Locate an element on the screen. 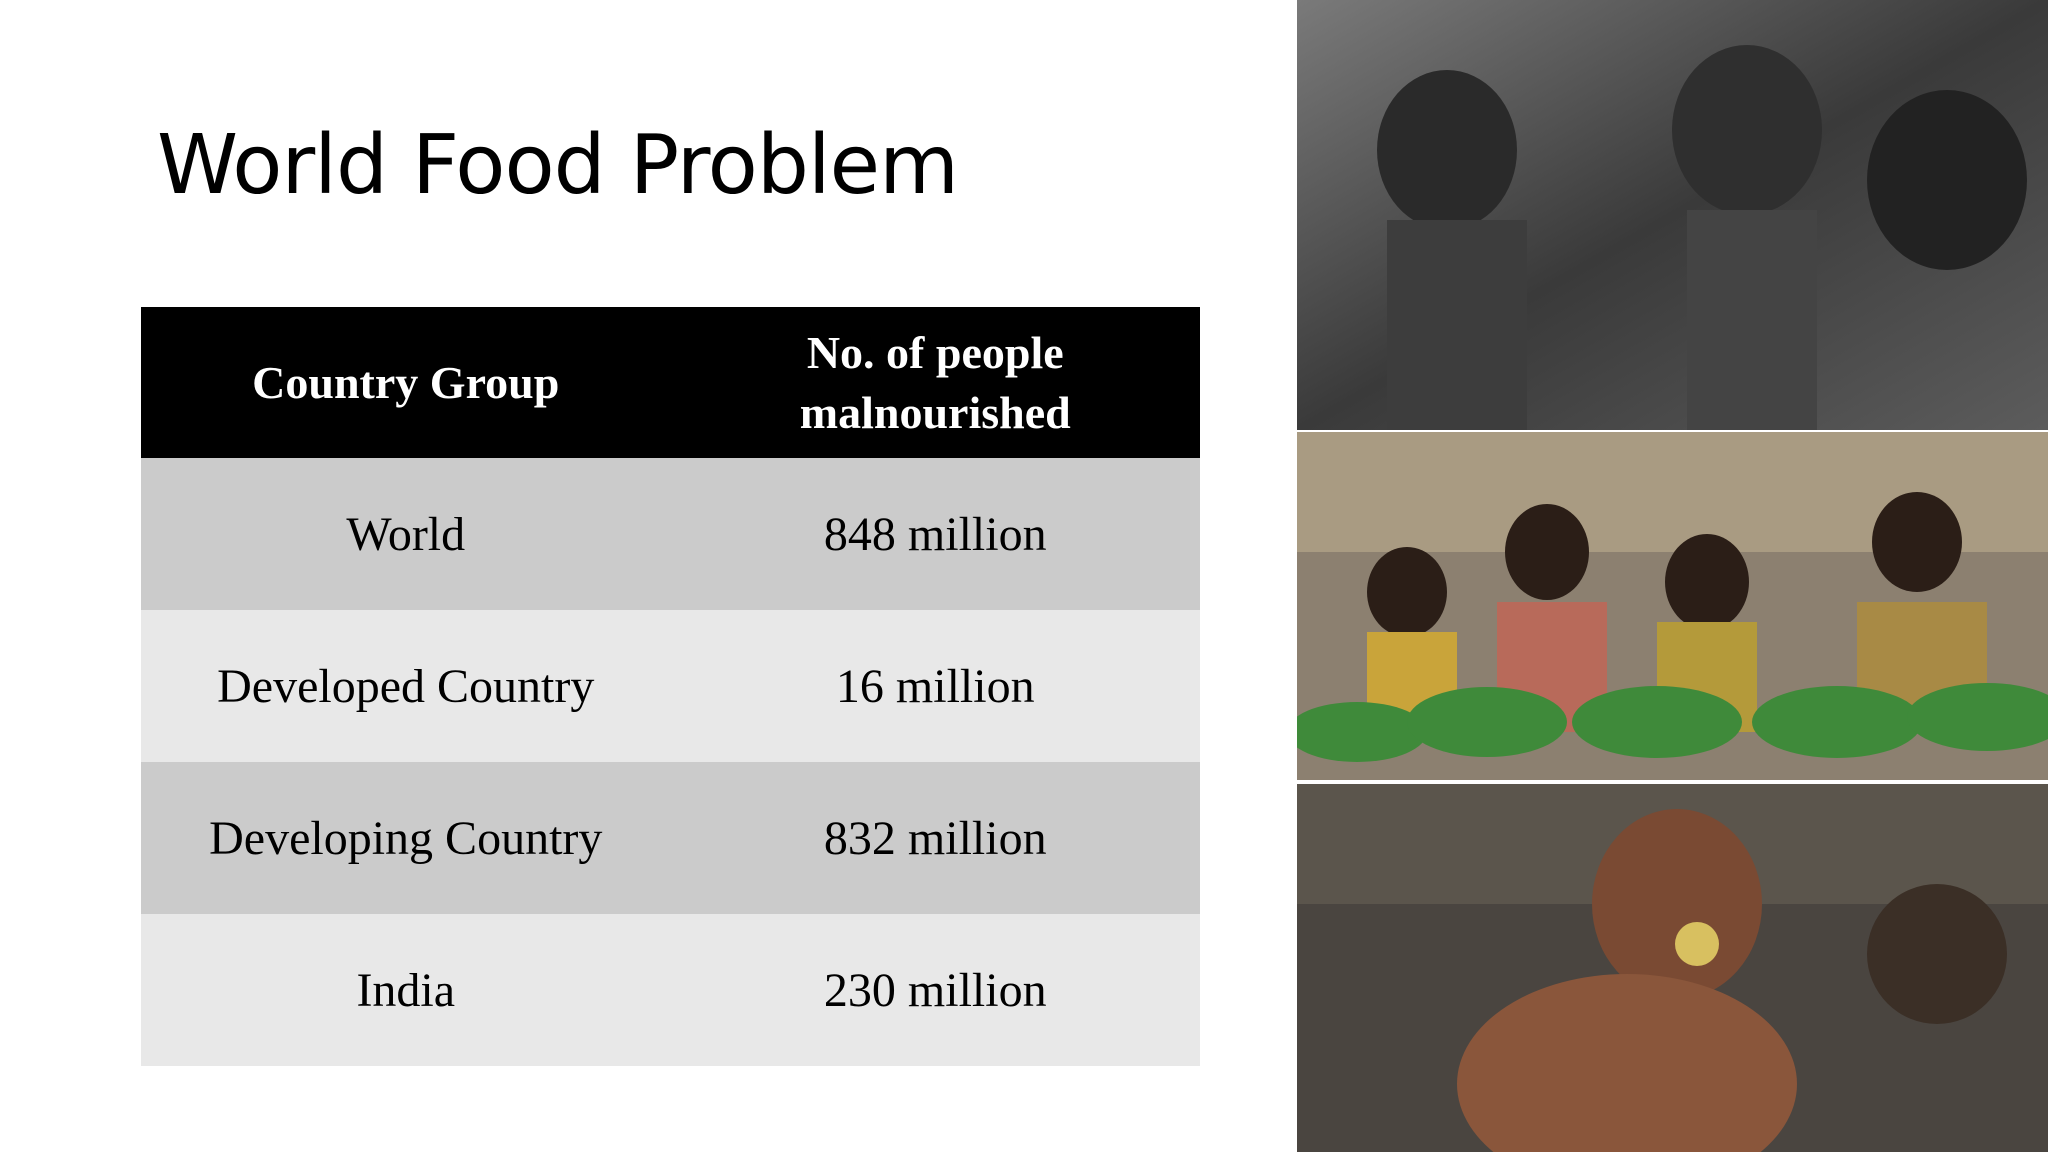  column-header: No. of people malnourished is located at coordinates (935, 382).